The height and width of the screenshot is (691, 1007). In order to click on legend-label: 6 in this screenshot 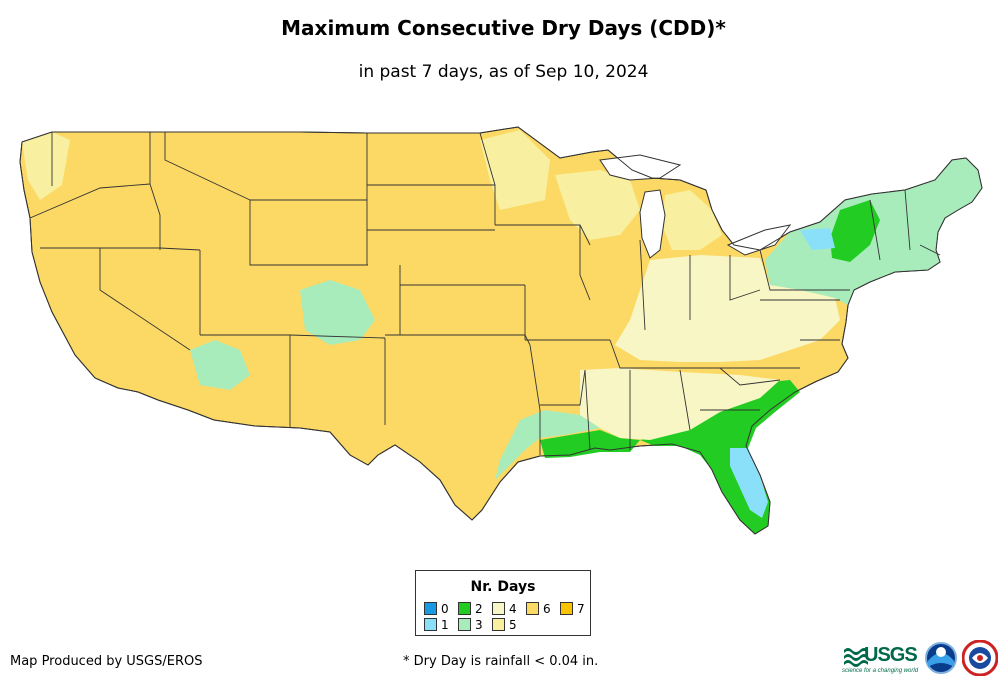, I will do `click(547, 609)`.